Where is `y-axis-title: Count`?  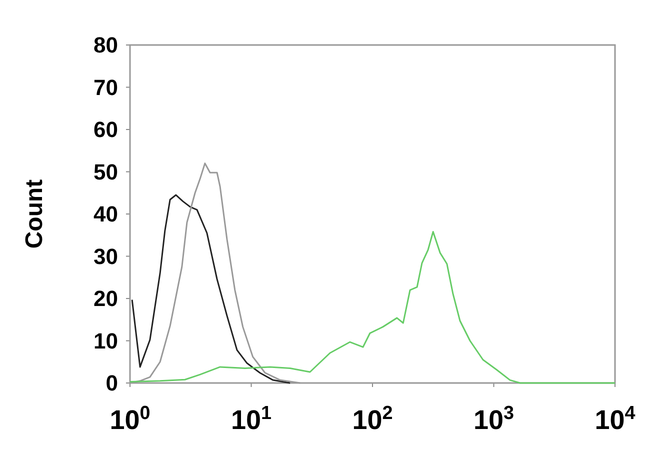 y-axis-title: Count is located at coordinates (34, 214).